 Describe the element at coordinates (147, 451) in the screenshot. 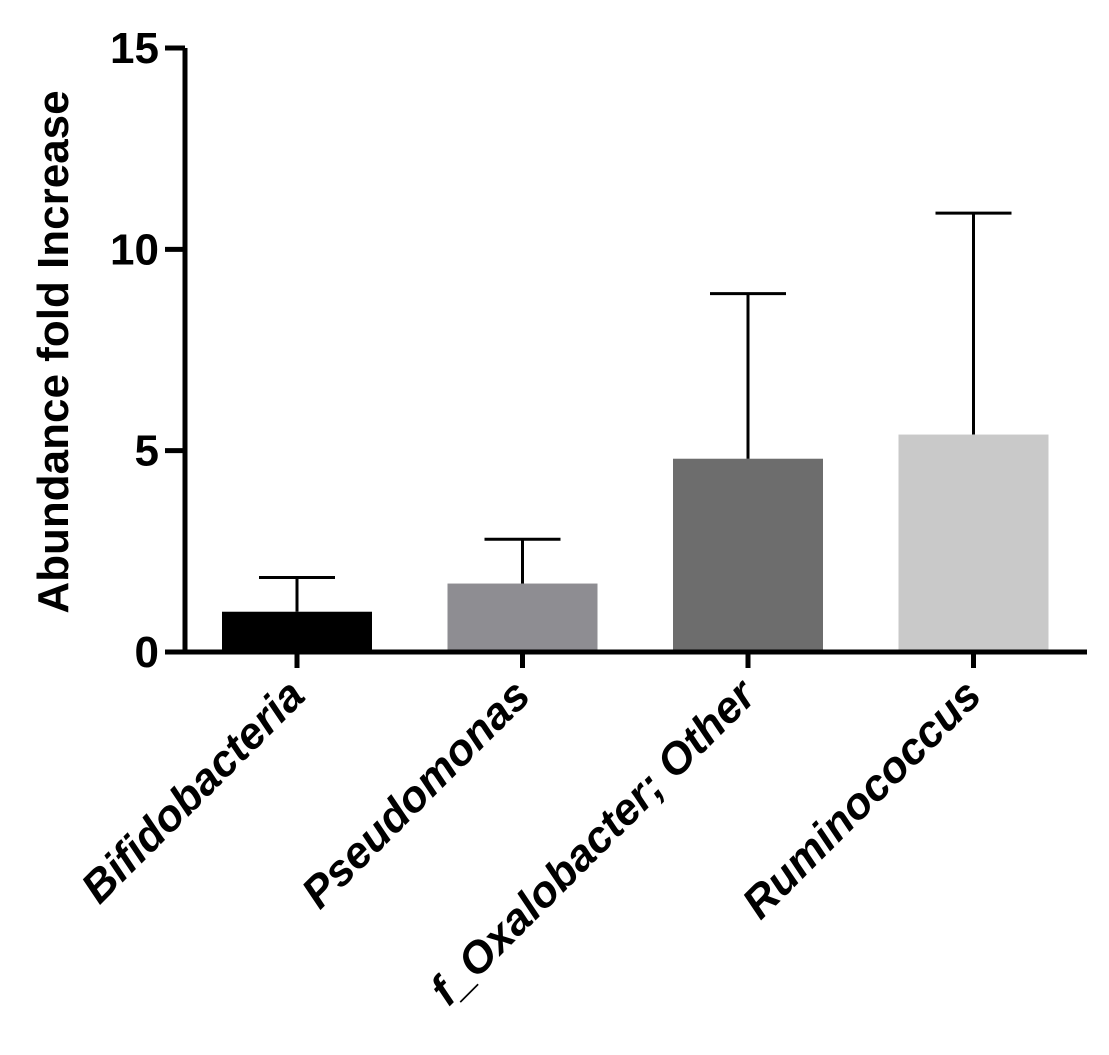

I see `y-tick-label: 5` at that location.